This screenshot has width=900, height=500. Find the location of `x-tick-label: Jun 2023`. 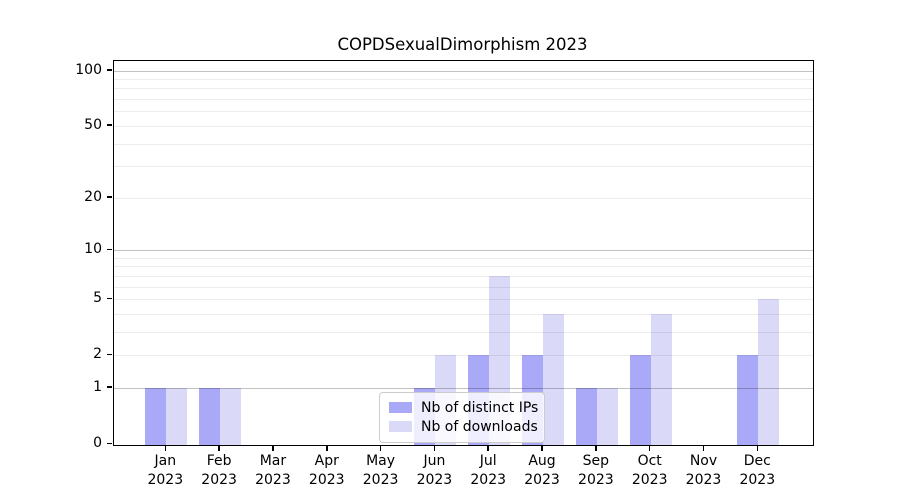

x-tick-label: Jun 2023 is located at coordinates (434, 470).